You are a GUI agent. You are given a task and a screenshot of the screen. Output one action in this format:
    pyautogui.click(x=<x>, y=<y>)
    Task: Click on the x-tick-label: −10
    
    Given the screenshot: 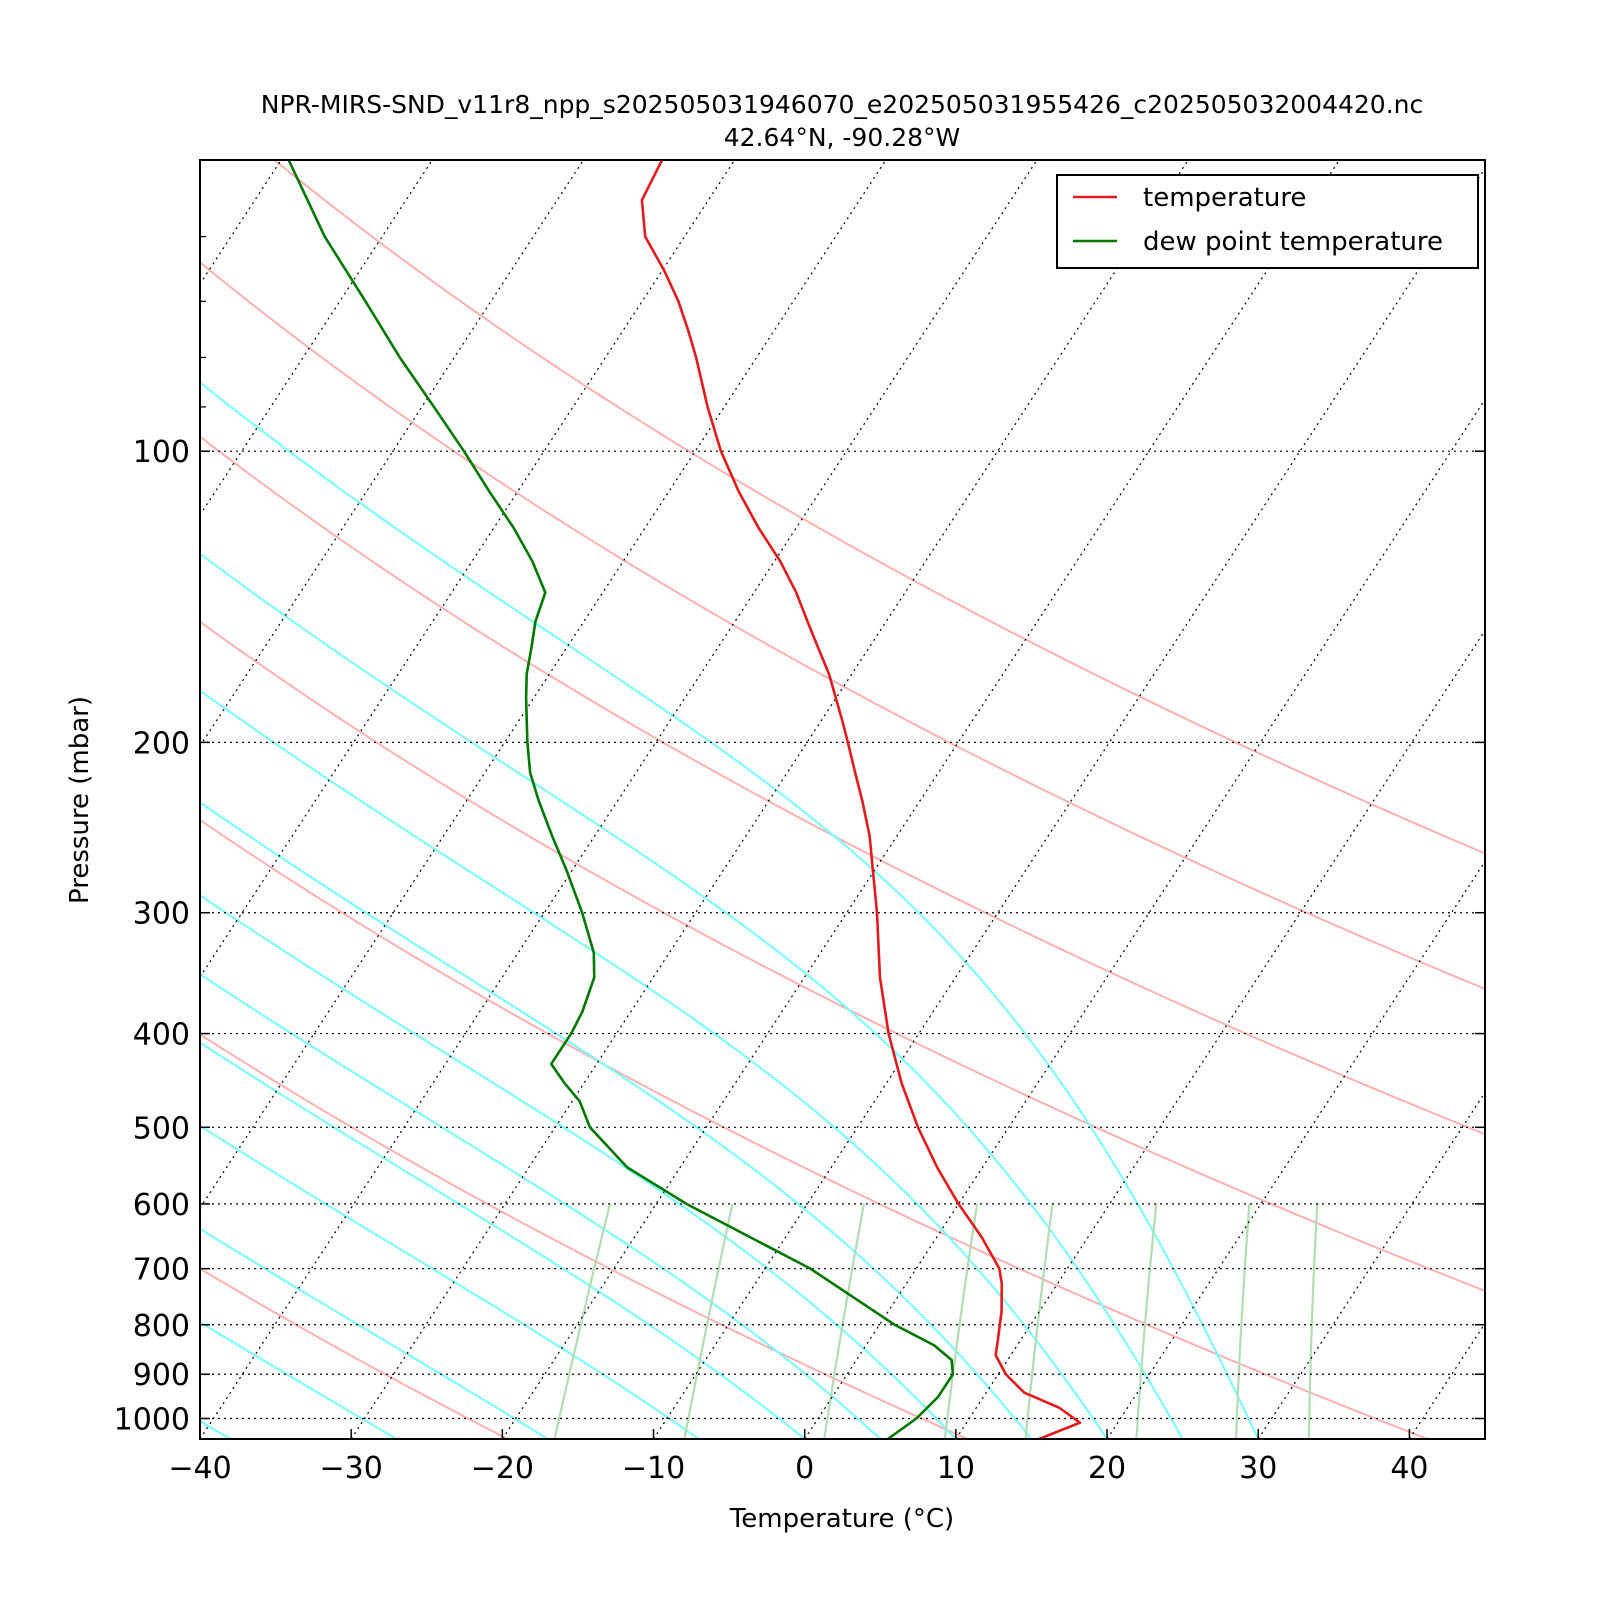 What is the action you would take?
    pyautogui.click(x=653, y=1468)
    